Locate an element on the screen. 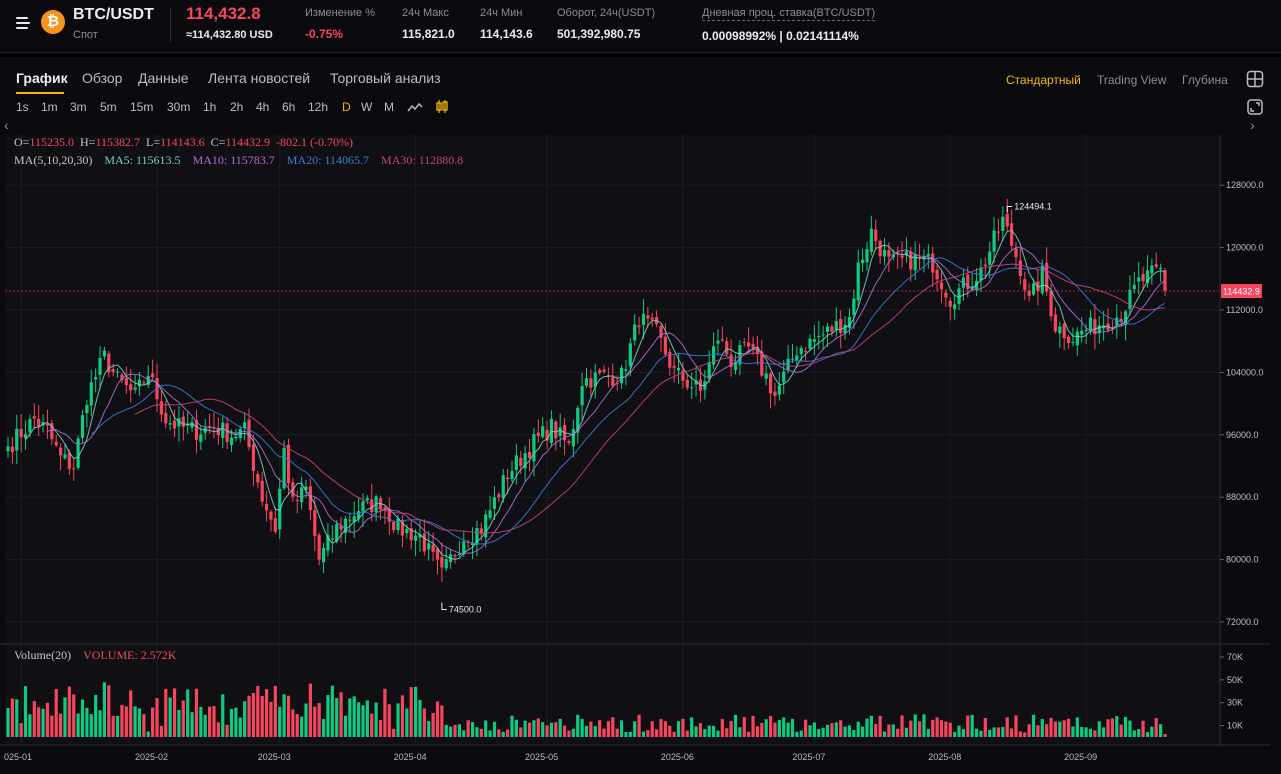  menu-icon is located at coordinates (25, 23).